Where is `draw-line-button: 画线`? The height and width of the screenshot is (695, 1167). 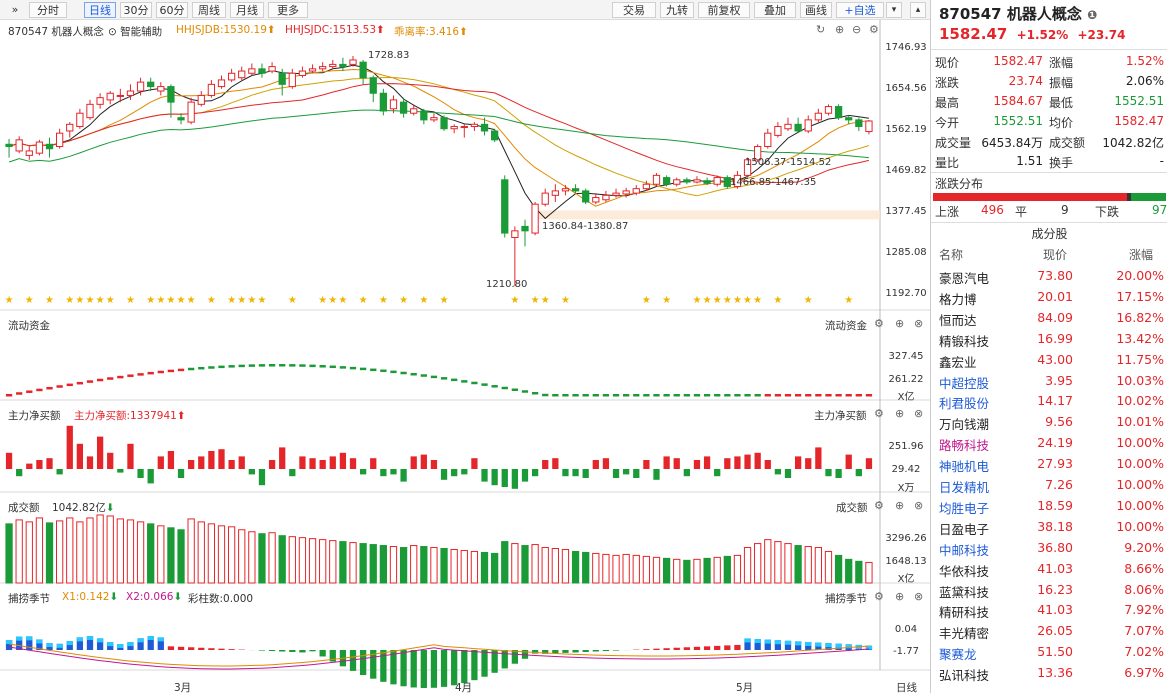 draw-line-button: 画线 is located at coordinates (816, 10).